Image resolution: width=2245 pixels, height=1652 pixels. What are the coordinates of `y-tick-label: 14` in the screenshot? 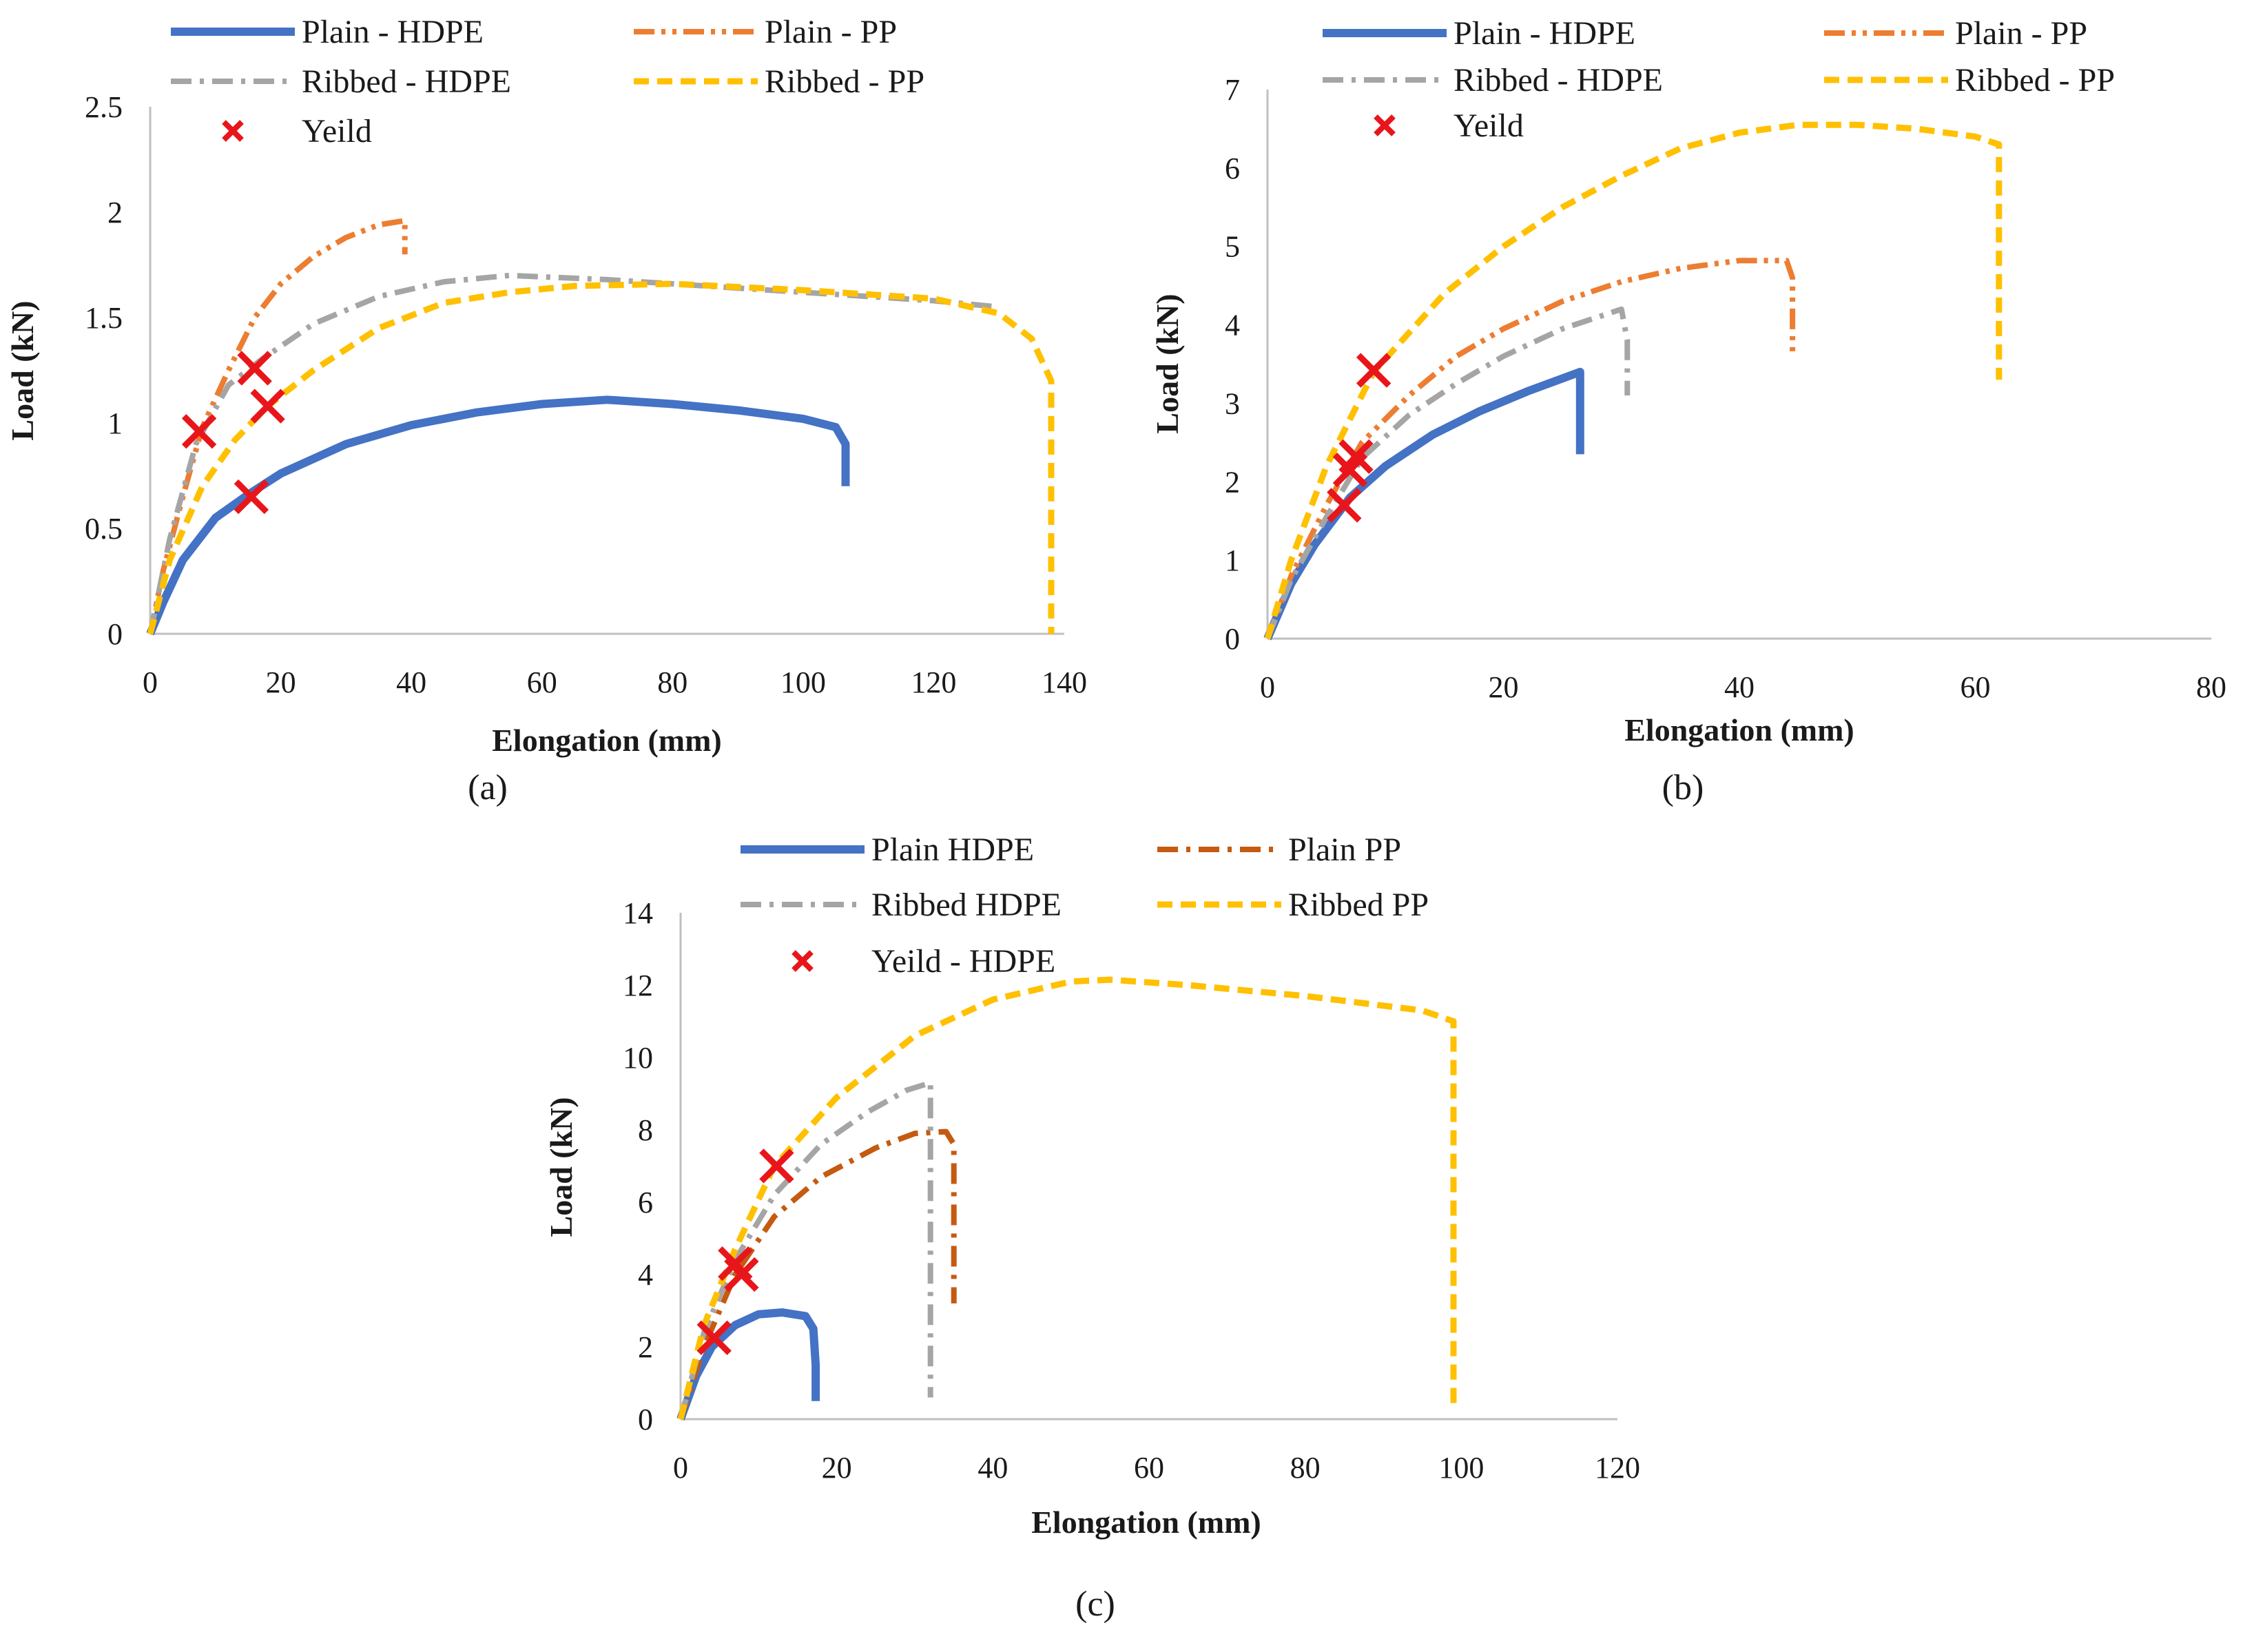 It's located at (638, 913).